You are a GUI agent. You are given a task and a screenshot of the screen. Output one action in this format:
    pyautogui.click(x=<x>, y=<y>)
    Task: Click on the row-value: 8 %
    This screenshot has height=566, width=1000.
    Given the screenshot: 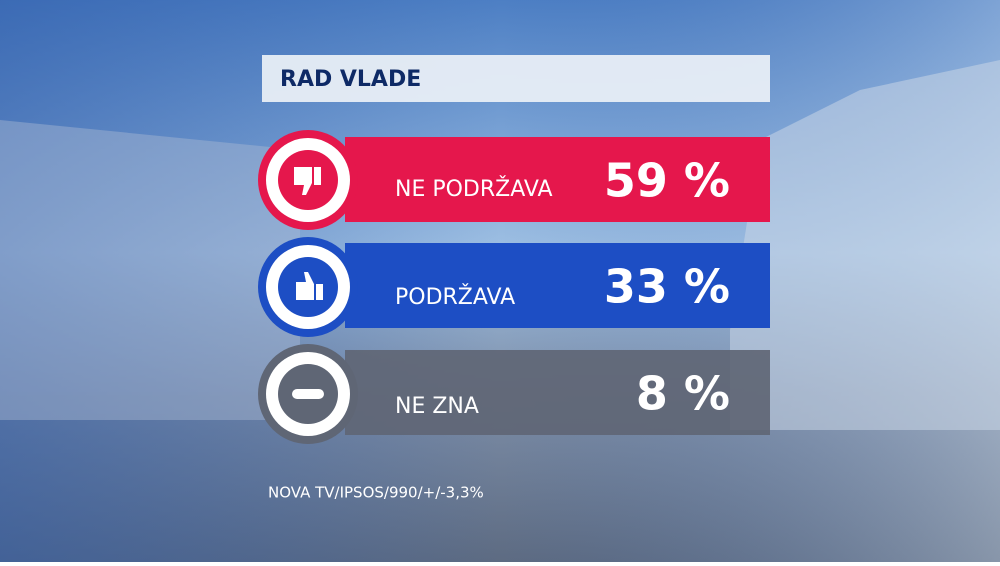 What is the action you would take?
    pyautogui.click(x=683, y=394)
    